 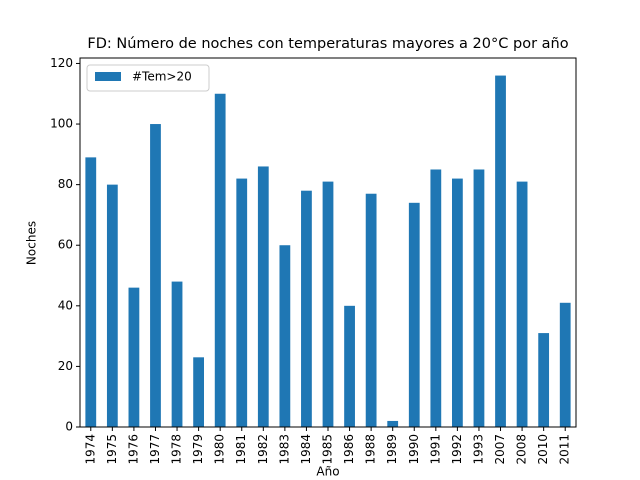 What do you see at coordinates (198, 449) in the screenshot?
I see `x-tick-label: 1979` at bounding box center [198, 449].